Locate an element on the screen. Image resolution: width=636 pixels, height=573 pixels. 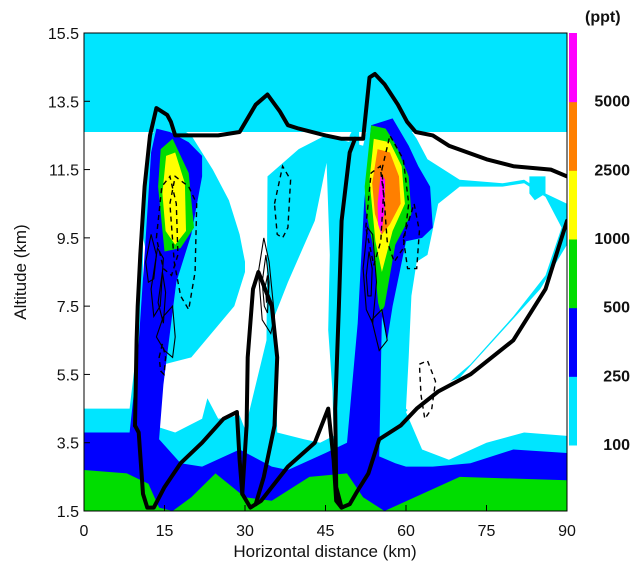
colorbar-label: 100 is located at coordinates (616, 445).